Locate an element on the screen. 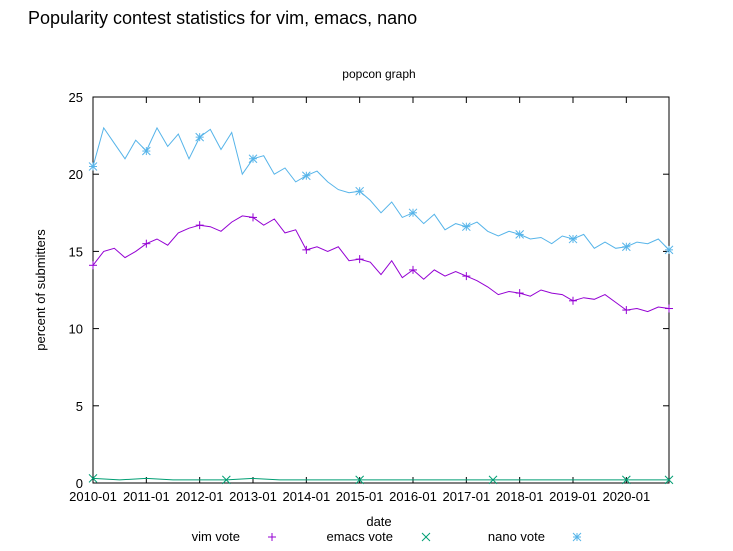  x-tick-label: 2020-01 is located at coordinates (626, 496).